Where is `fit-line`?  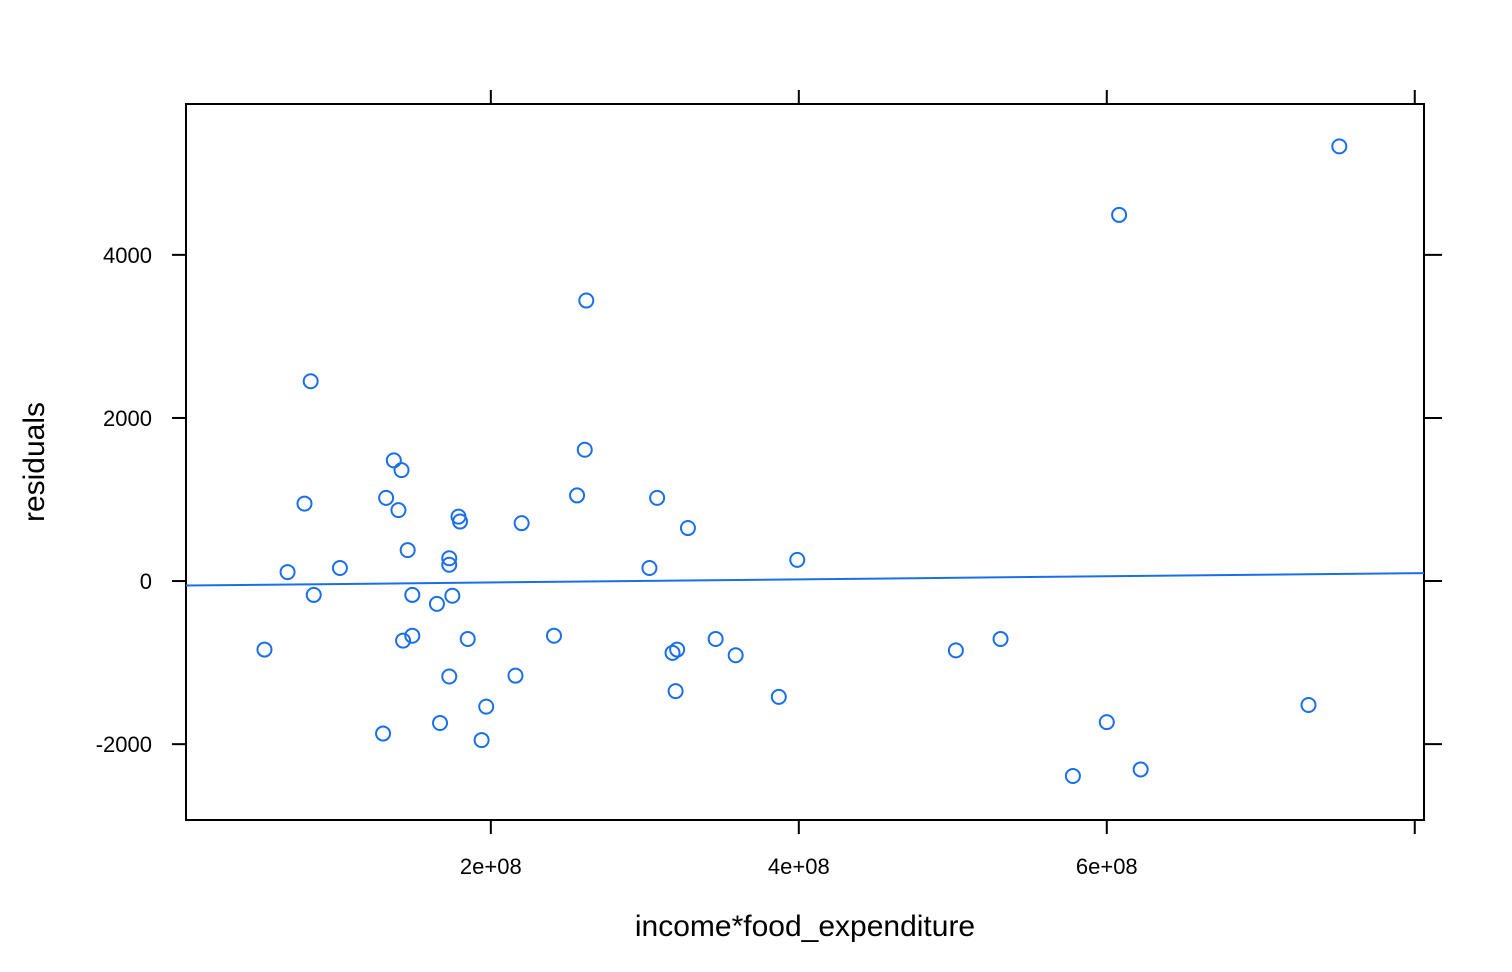
fit-line is located at coordinates (805, 579).